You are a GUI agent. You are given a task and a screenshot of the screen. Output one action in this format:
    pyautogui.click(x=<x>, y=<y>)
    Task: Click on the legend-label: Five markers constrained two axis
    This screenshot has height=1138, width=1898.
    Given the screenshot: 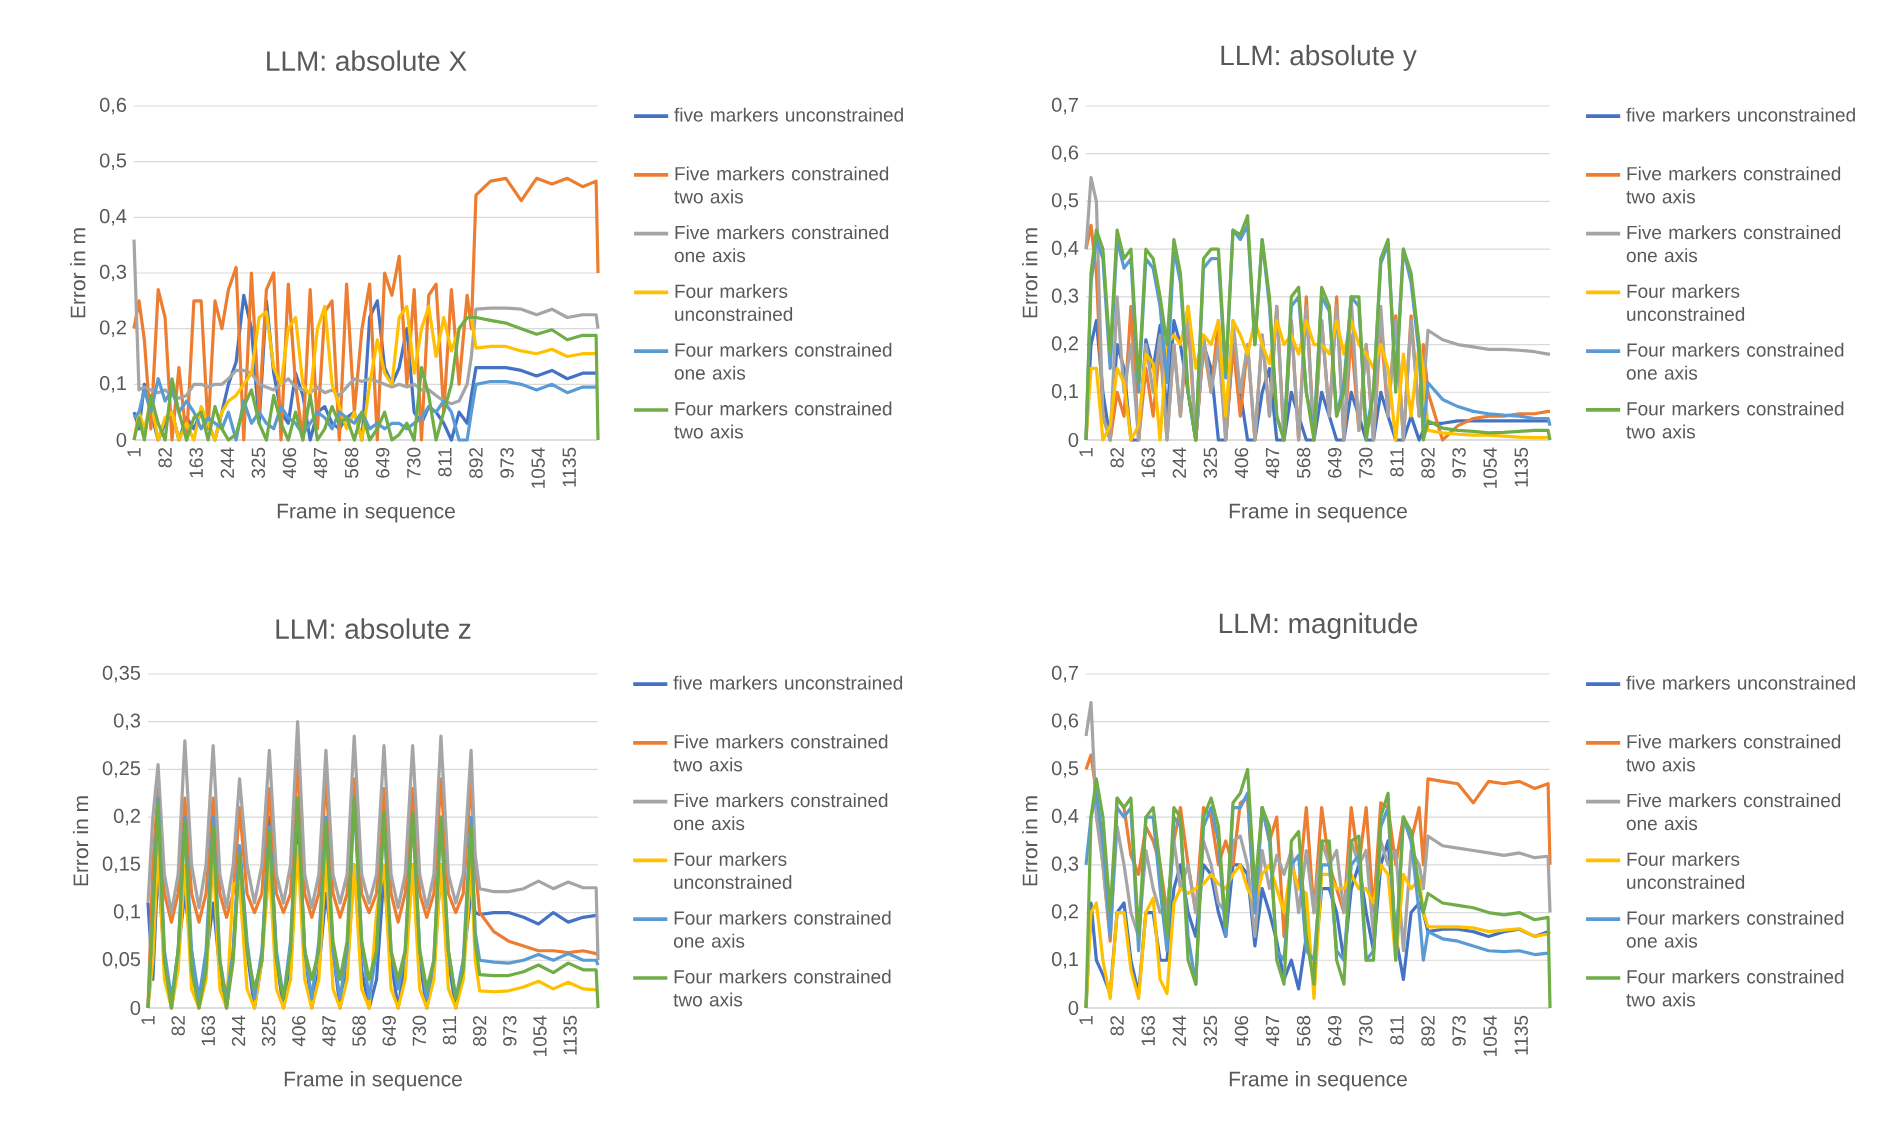 What is the action you would take?
    pyautogui.click(x=781, y=185)
    